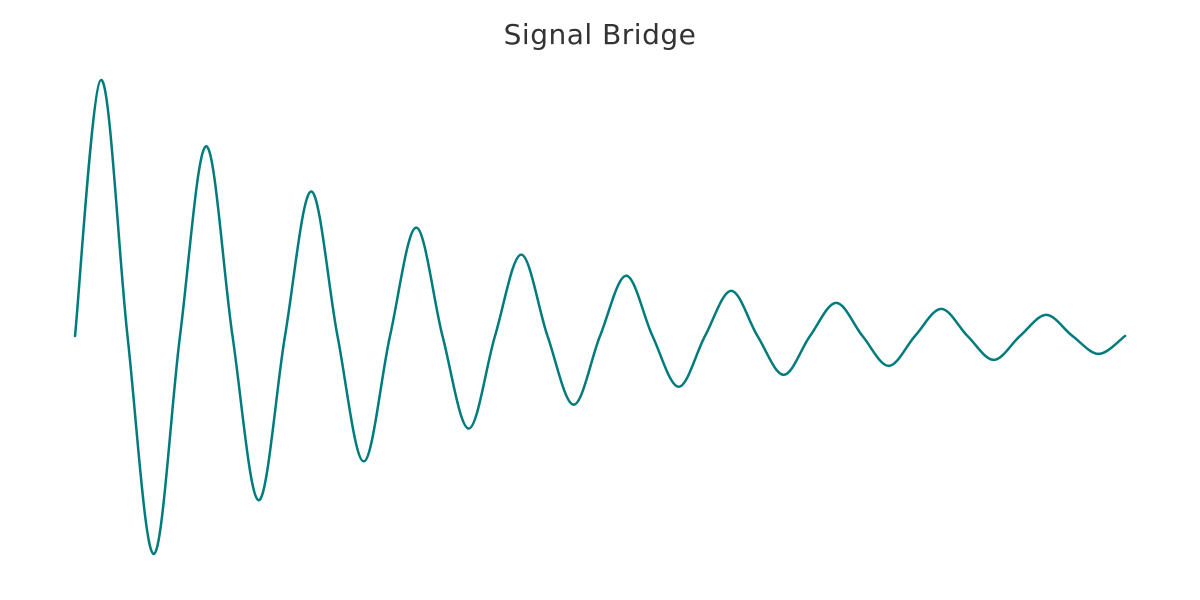 This screenshot has height=600, width=1200. Describe the element at coordinates (600, 34) in the screenshot. I see `chart-title: Signal Bridge` at that location.